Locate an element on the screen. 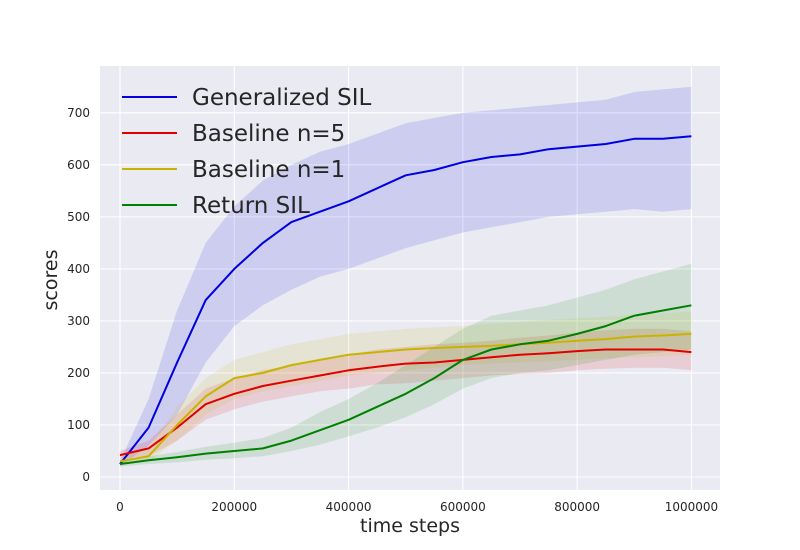  y-tick-label: 500 is located at coordinates (78, 217).